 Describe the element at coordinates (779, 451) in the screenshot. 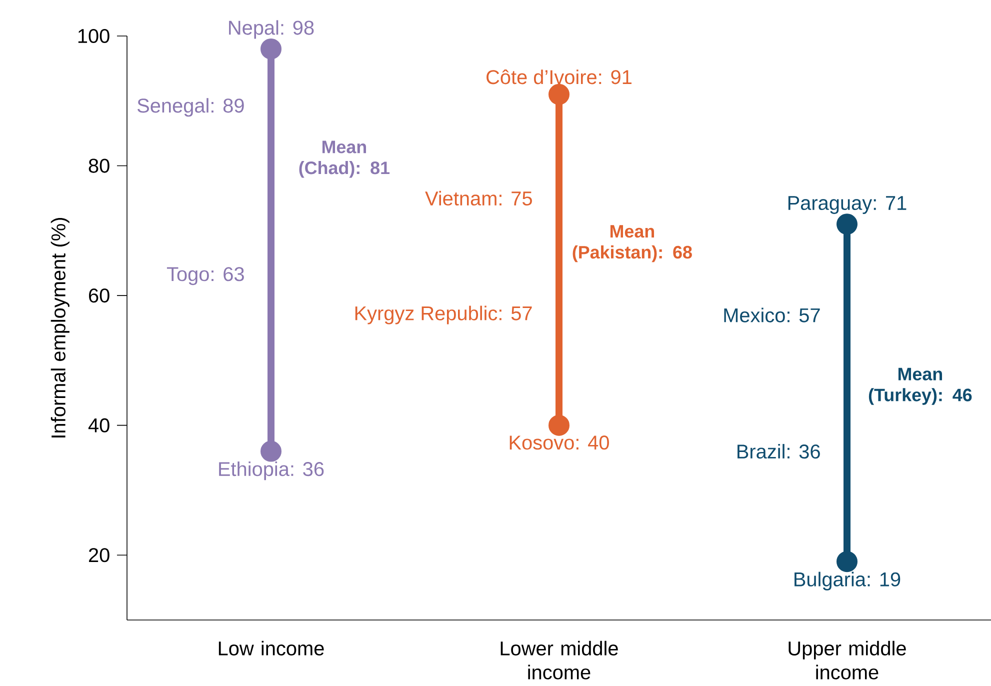

I see `annotation: Brazil: 36` at that location.